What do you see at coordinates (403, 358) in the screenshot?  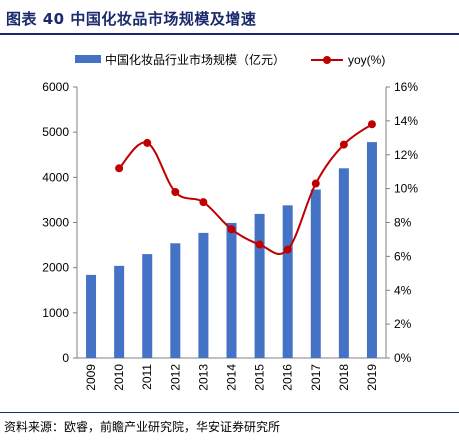 I see `right-tick-label: 0%` at bounding box center [403, 358].